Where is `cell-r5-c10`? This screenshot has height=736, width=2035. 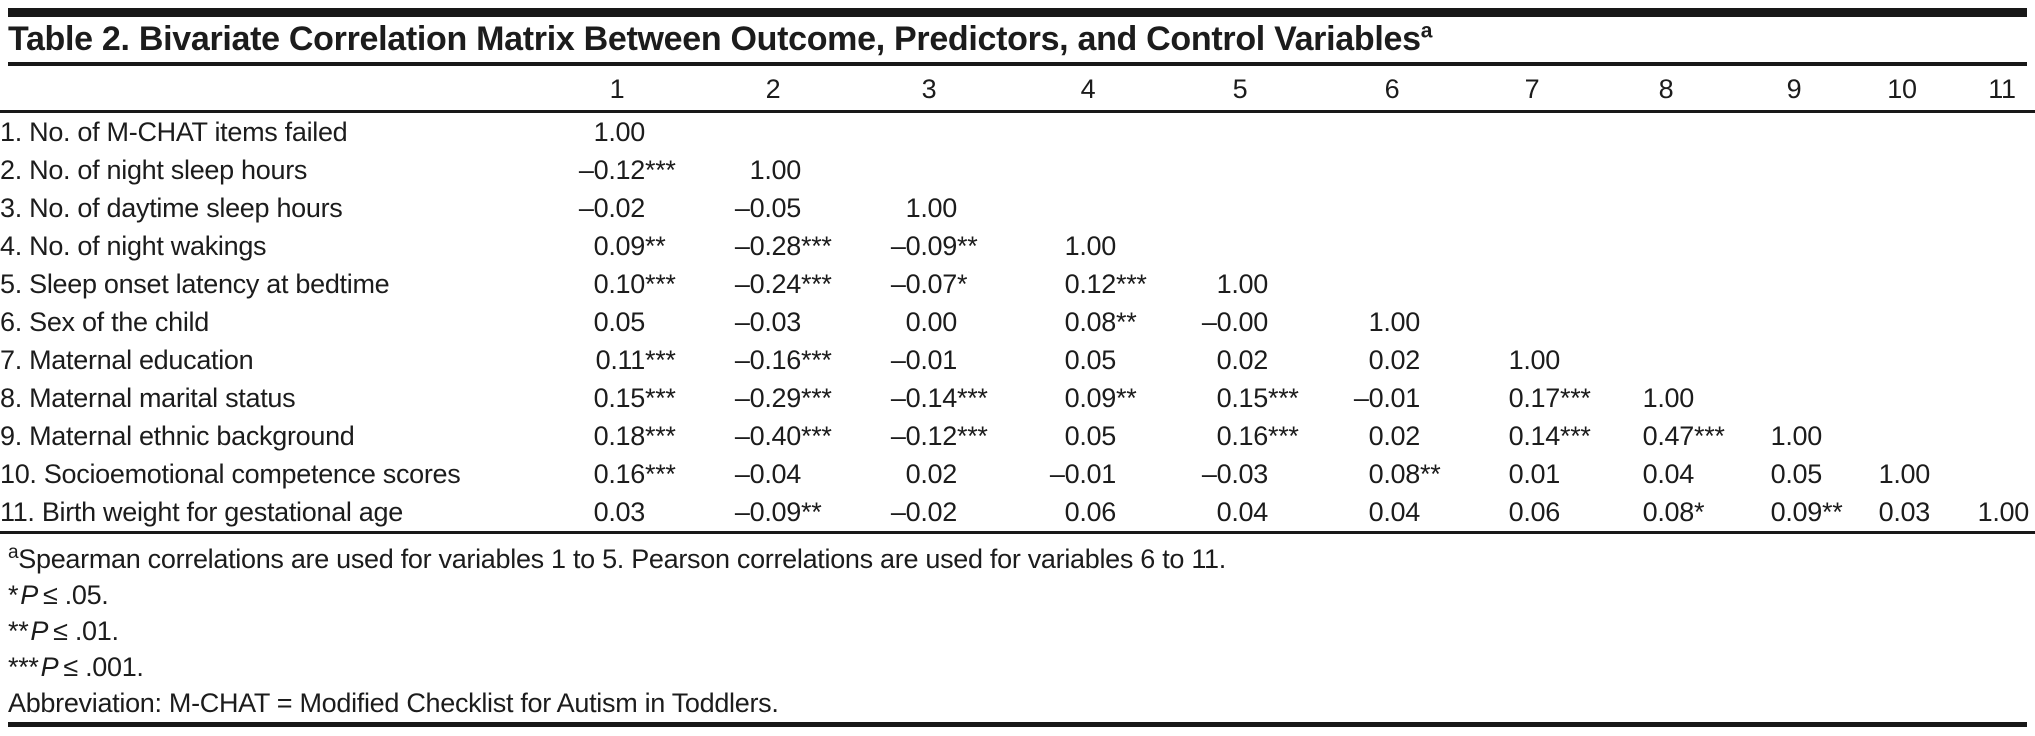 cell-r5-c10 is located at coordinates (1920, 284).